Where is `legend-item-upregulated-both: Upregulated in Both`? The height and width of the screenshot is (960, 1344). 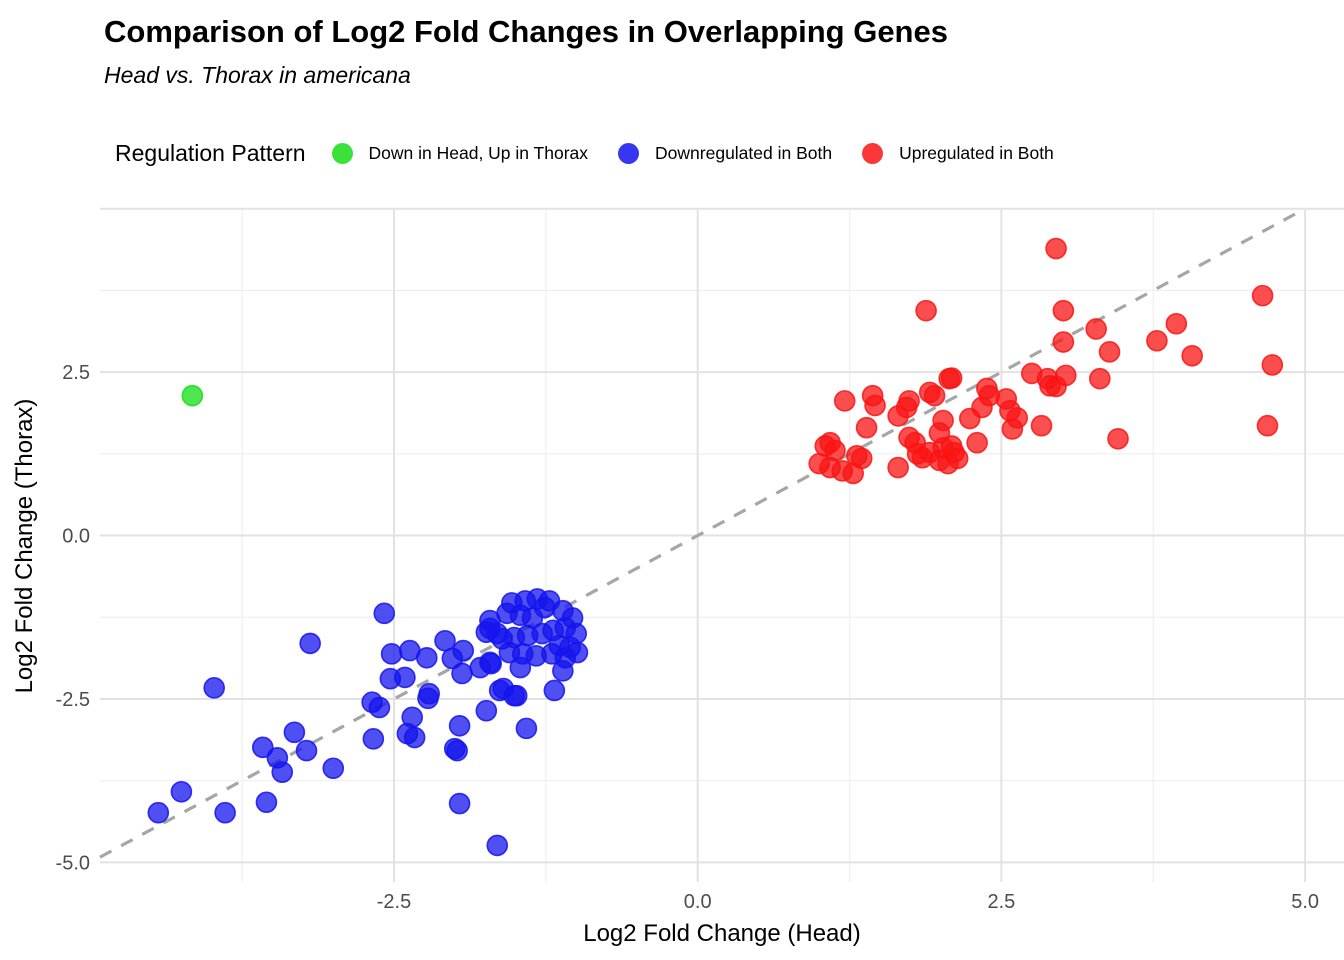 legend-item-upregulated-both: Upregulated in Both is located at coordinates (958, 153).